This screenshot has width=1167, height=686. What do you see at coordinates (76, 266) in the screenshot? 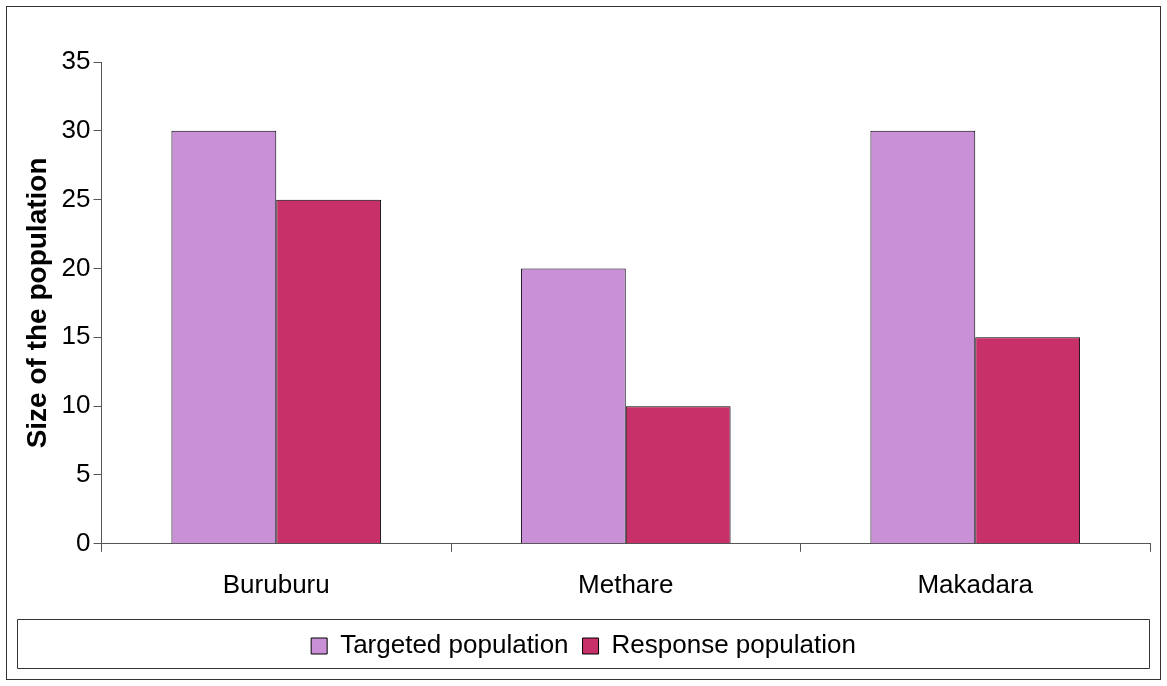
I see `y-tick-label: 20` at bounding box center [76, 266].